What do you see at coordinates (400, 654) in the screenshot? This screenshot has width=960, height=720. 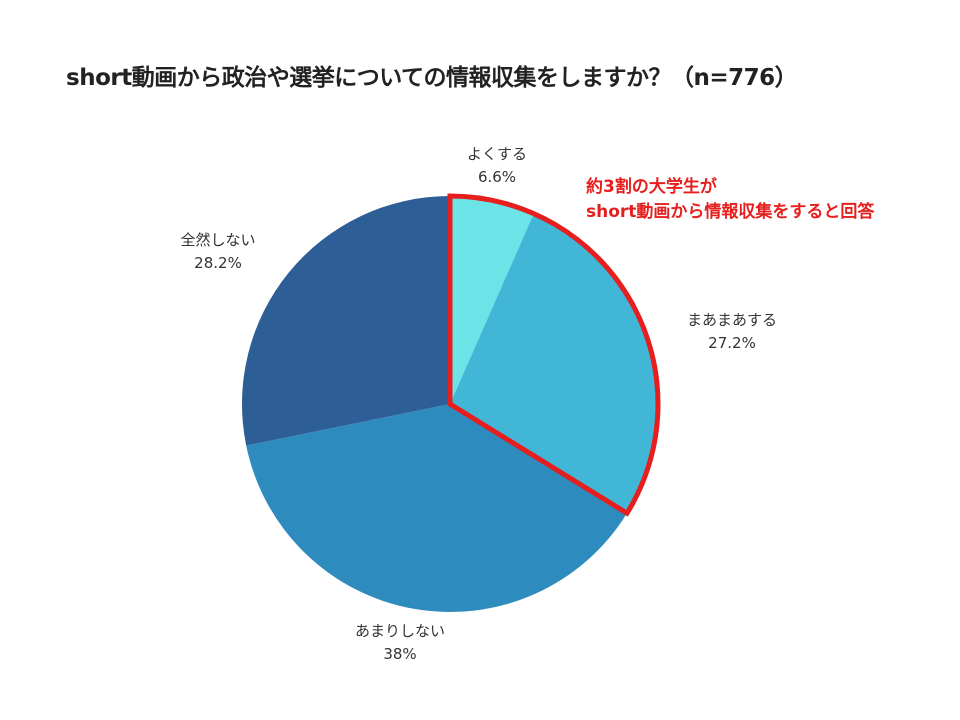 I see `slice-value: 38%` at bounding box center [400, 654].